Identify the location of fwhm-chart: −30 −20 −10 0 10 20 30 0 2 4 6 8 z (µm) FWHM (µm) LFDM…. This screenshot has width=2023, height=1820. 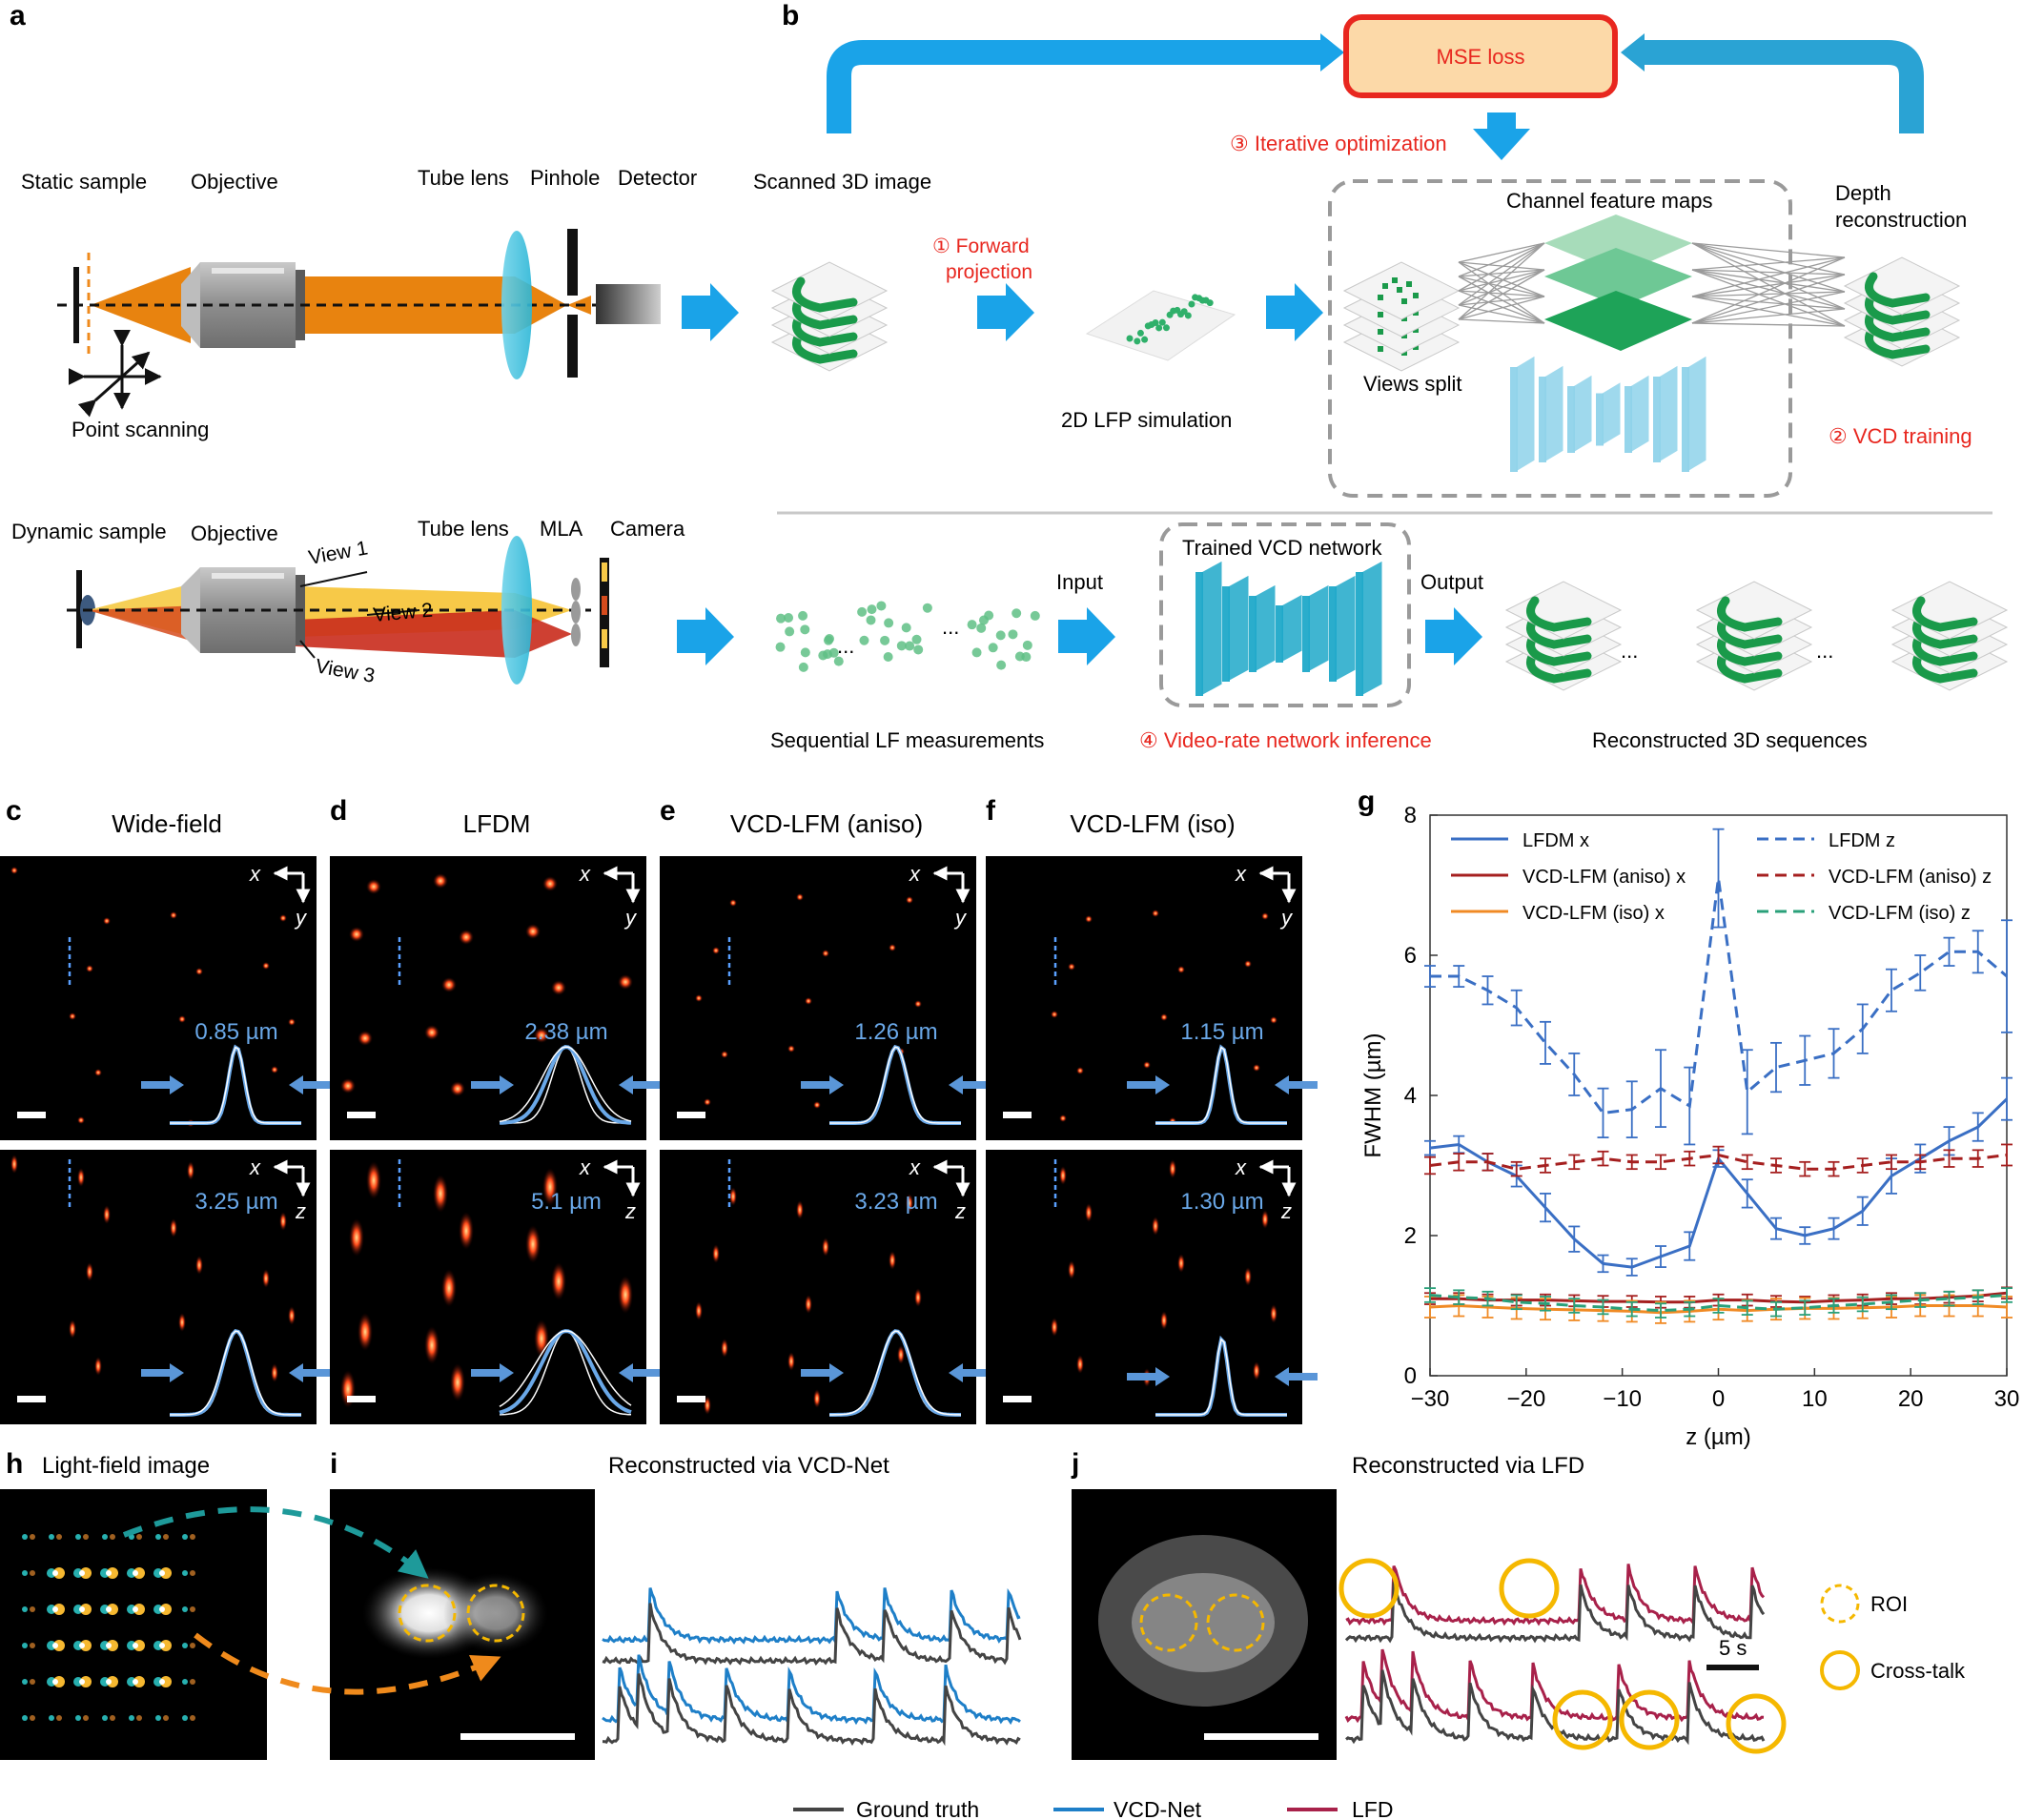
(1689, 1126).